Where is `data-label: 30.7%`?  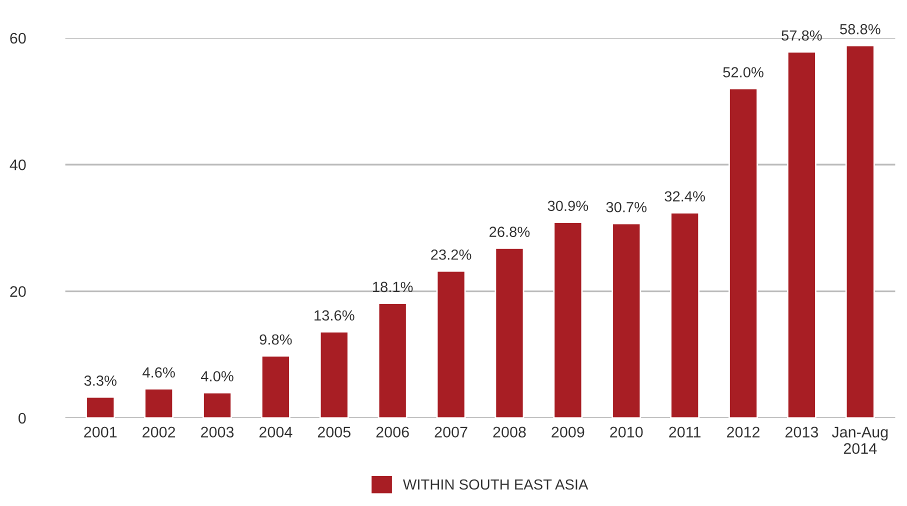
data-label: 30.7% is located at coordinates (626, 207).